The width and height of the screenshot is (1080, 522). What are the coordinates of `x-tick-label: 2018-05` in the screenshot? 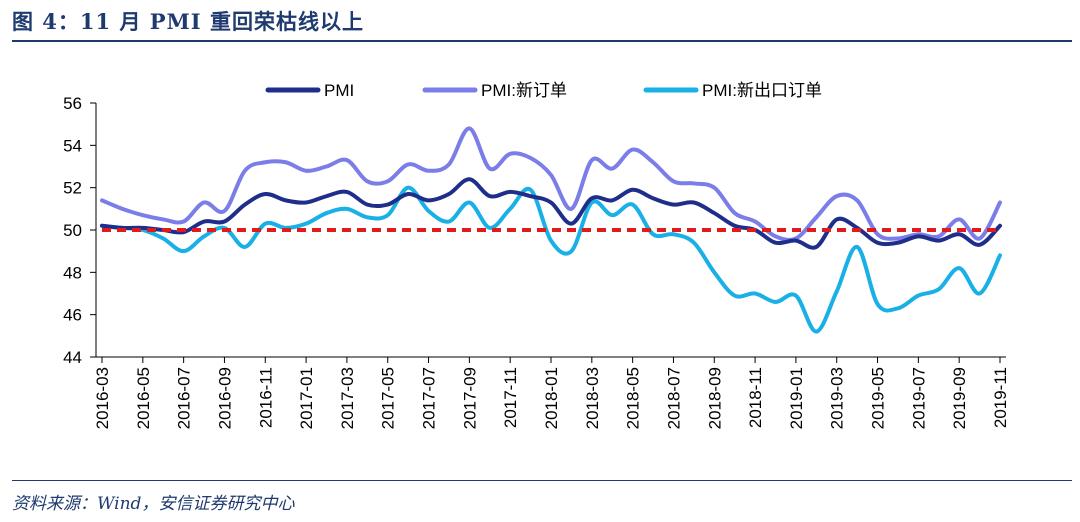 It's located at (633, 398).